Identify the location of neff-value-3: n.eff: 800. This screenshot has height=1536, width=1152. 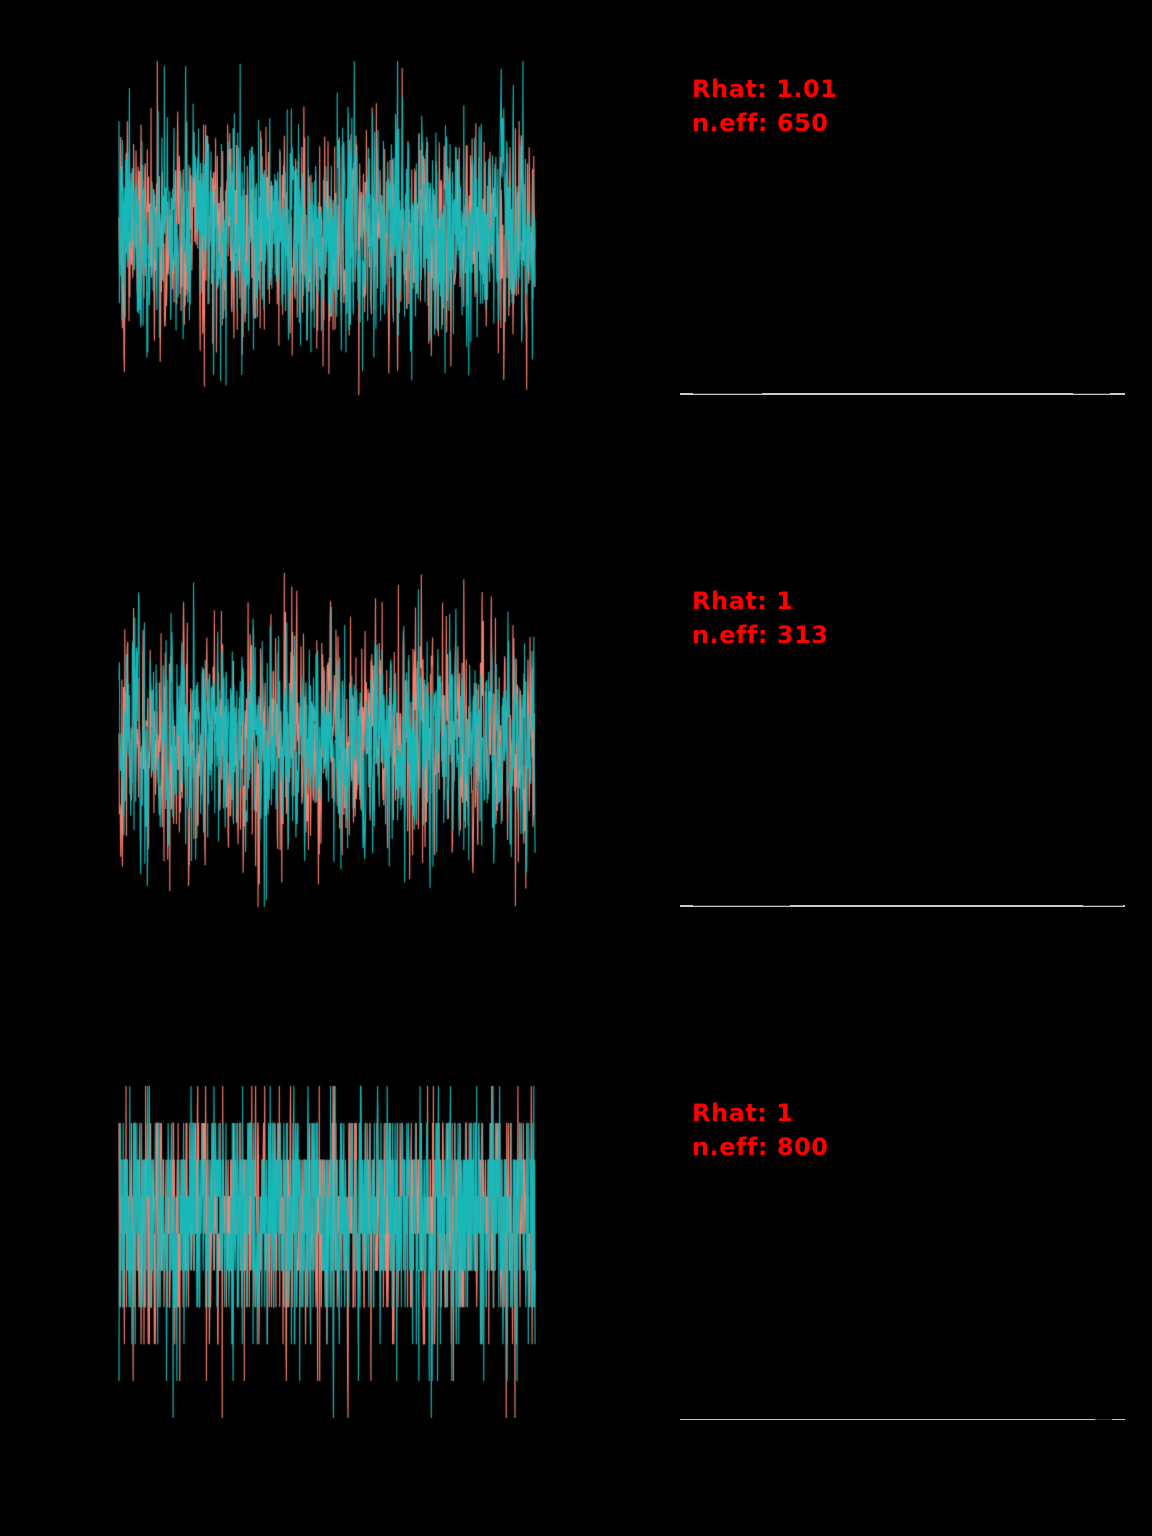
(760, 1147).